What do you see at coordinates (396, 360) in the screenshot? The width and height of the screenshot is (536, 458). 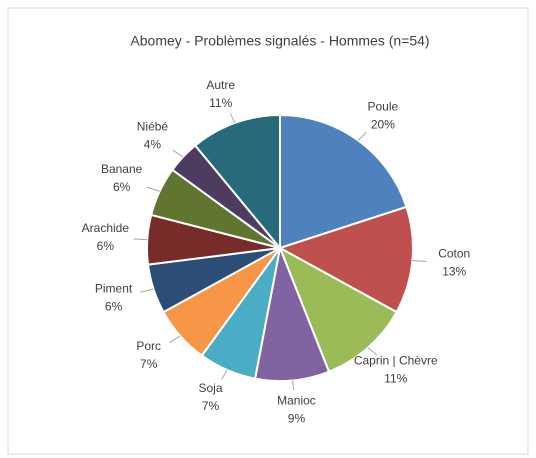 I see `slice-label: Caprin | Chèvre` at bounding box center [396, 360].